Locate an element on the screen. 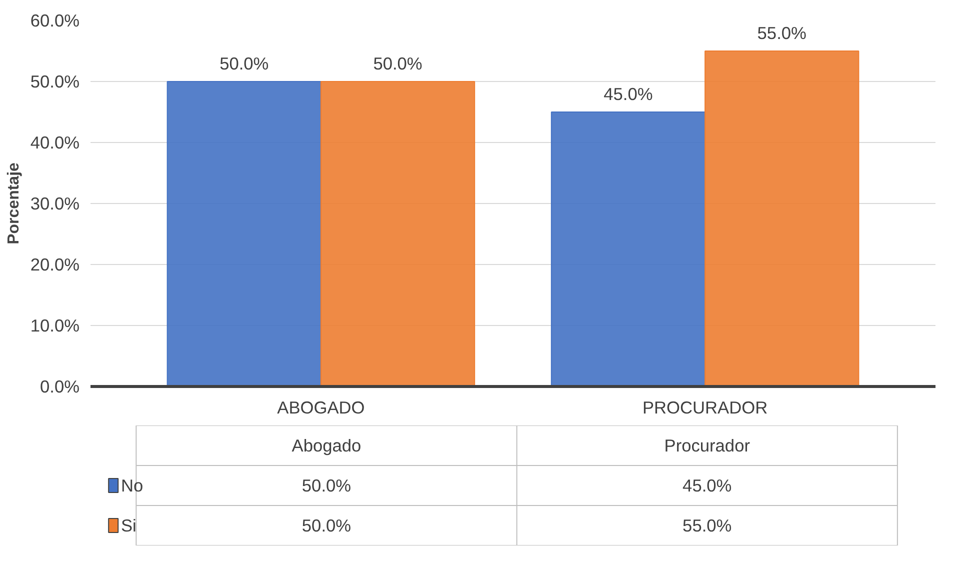 The image size is (959, 581). data-label: 55.0% is located at coordinates (707, 526).